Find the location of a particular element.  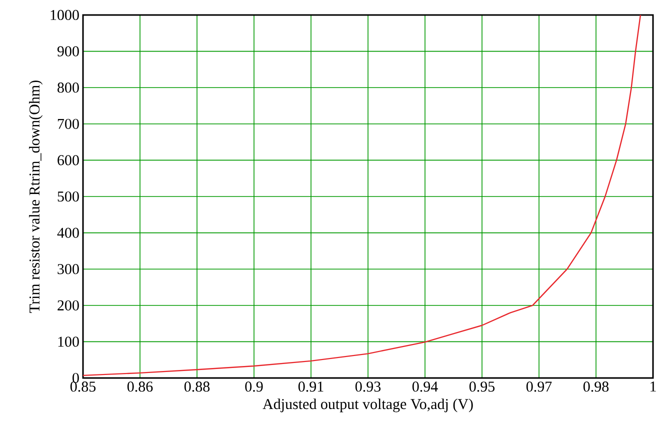

x-tick-label: 0.88 is located at coordinates (197, 387).